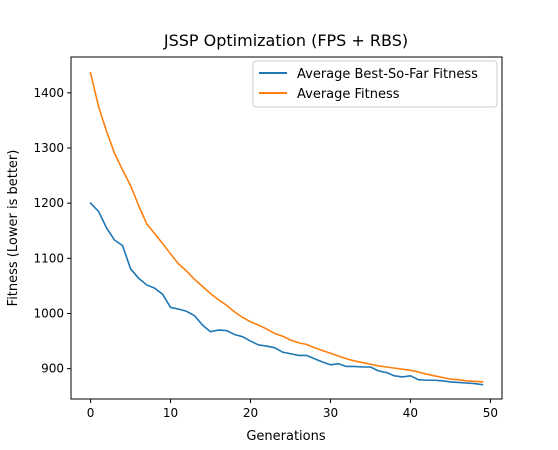  I want to click on x-axis: 0 10 20 30 40 50, so click(292, 409).